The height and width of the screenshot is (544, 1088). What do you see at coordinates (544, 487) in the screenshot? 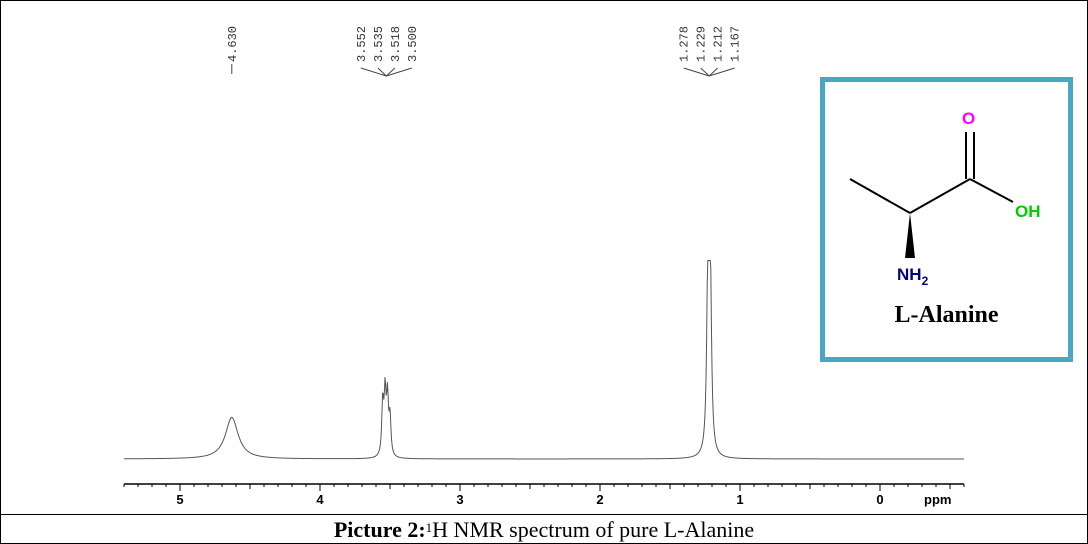
I see `x-axis-ticks` at bounding box center [544, 487].